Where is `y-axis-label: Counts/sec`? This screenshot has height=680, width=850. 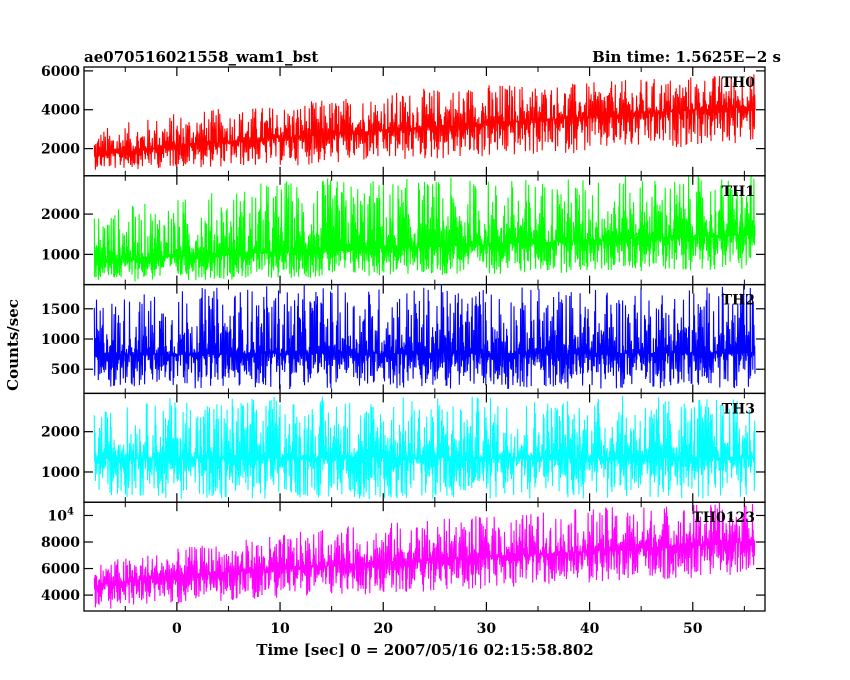 y-axis-label: Counts/sec is located at coordinates (13, 345).